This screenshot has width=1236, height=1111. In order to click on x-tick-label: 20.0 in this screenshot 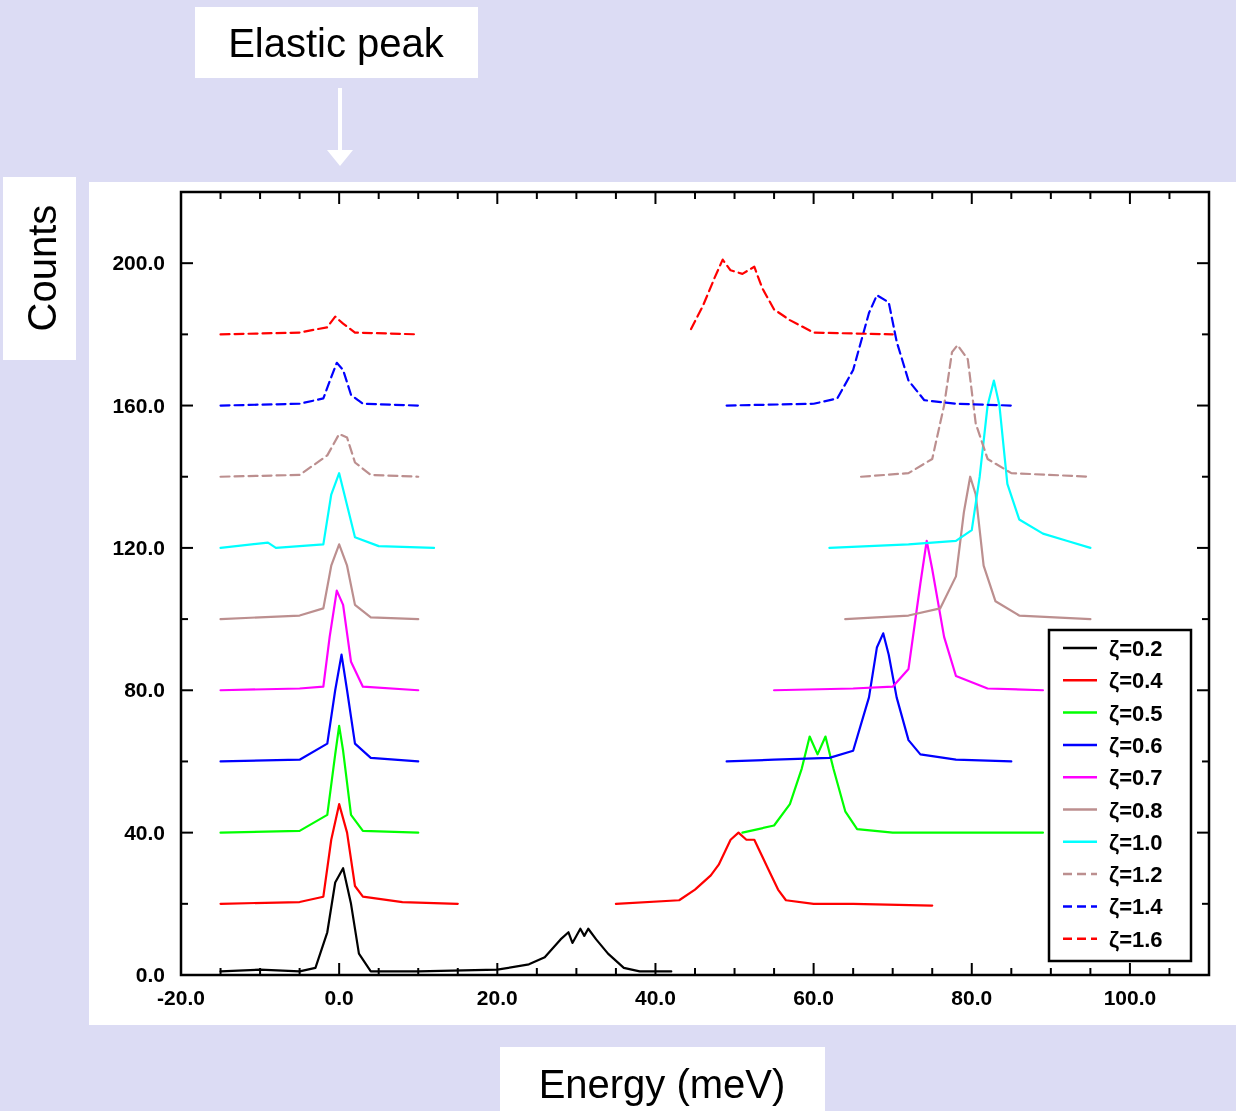, I will do `click(497, 997)`.